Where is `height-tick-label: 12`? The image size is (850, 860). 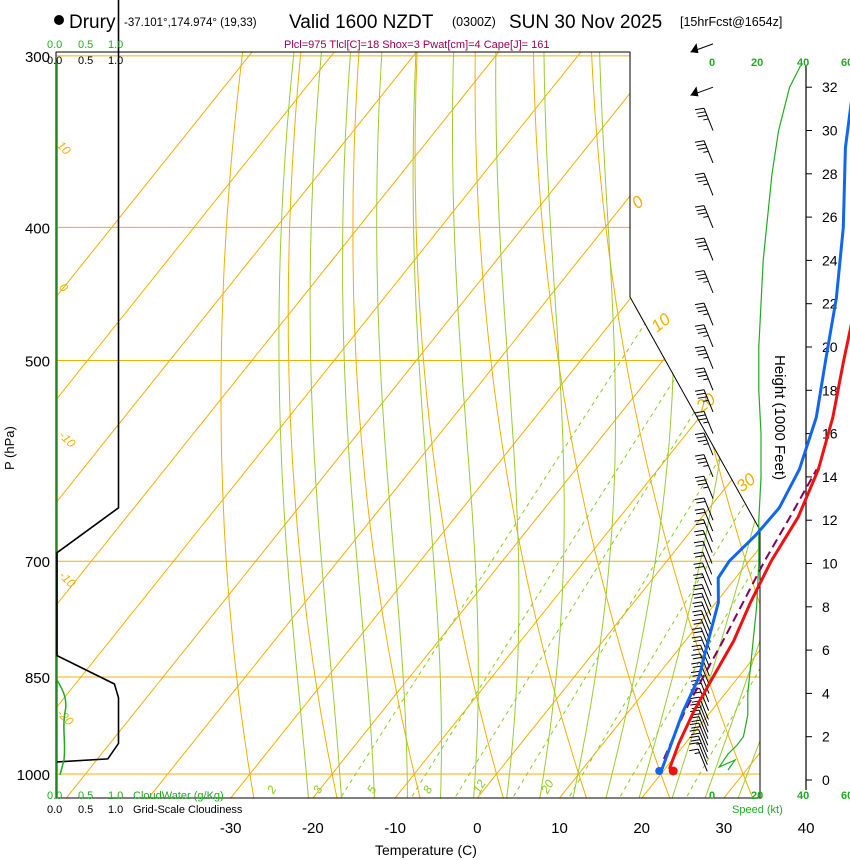
height-tick-label: 12 is located at coordinates (830, 520).